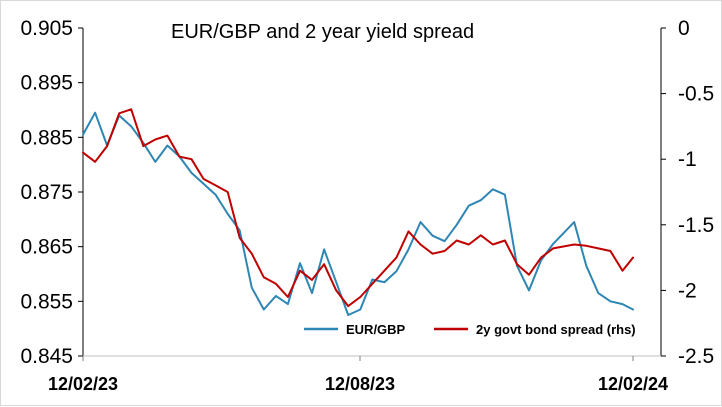 This screenshot has height=407, width=722. What do you see at coordinates (696, 356) in the screenshot?
I see `y-right-tick-label: -2.5` at bounding box center [696, 356].